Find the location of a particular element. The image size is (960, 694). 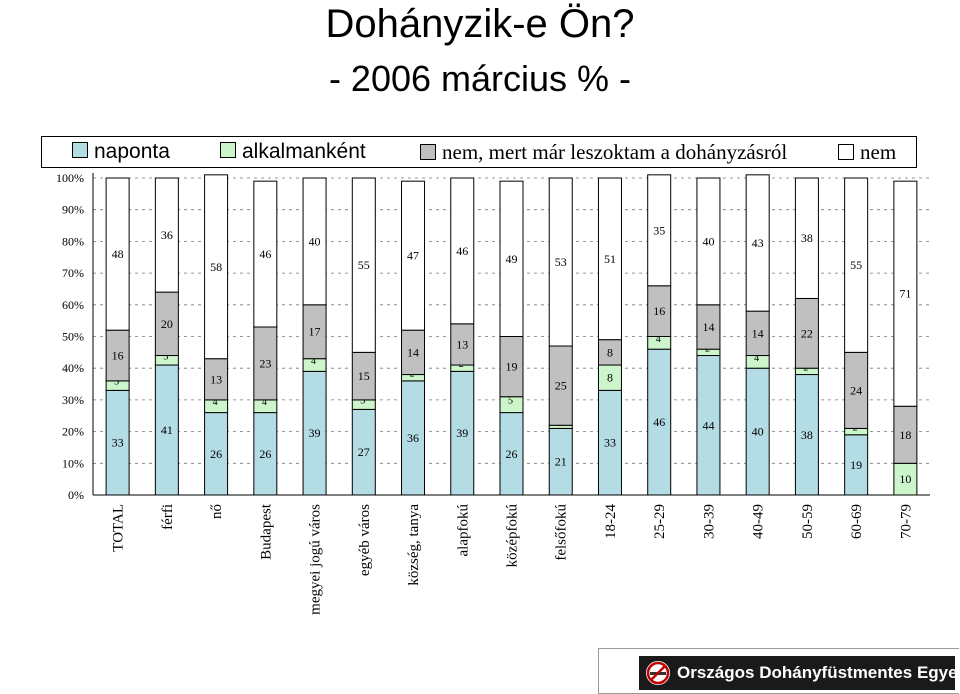

data-label: 53 is located at coordinates (561, 262).